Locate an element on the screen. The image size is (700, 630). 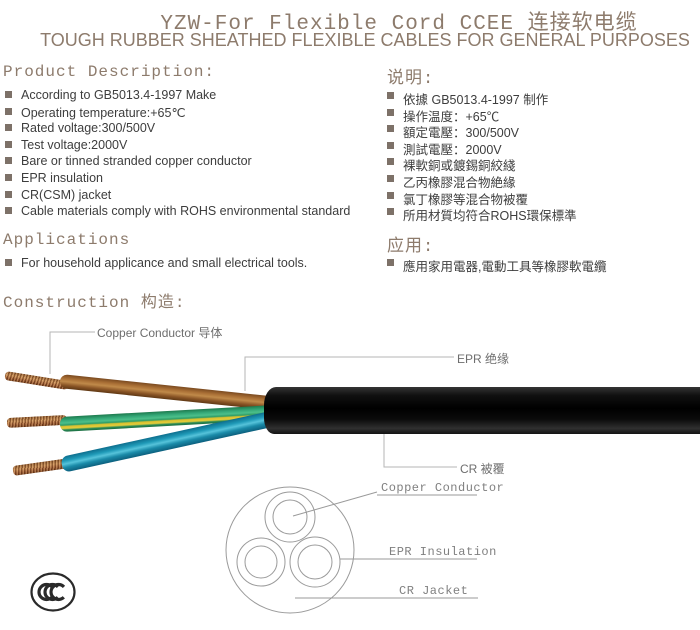
list-item: 依據 GB5013.4-1997 制作 is located at coordinates (482, 98).